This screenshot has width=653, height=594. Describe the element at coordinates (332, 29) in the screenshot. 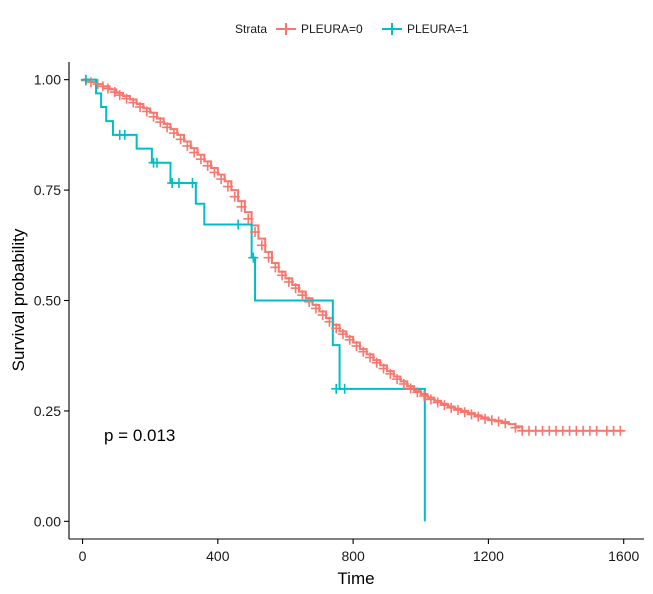

I see `legend-label-pleura-0: PLEURA=0` at that location.